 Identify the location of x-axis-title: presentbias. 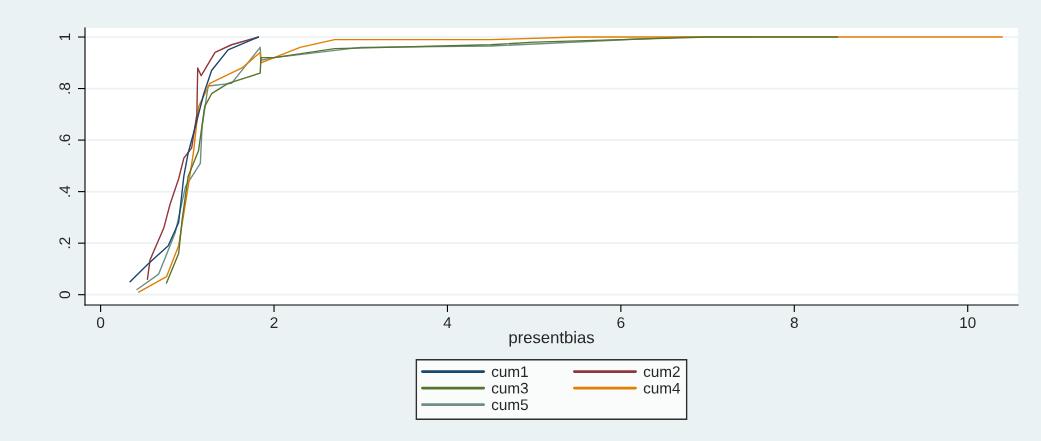
(551, 339).